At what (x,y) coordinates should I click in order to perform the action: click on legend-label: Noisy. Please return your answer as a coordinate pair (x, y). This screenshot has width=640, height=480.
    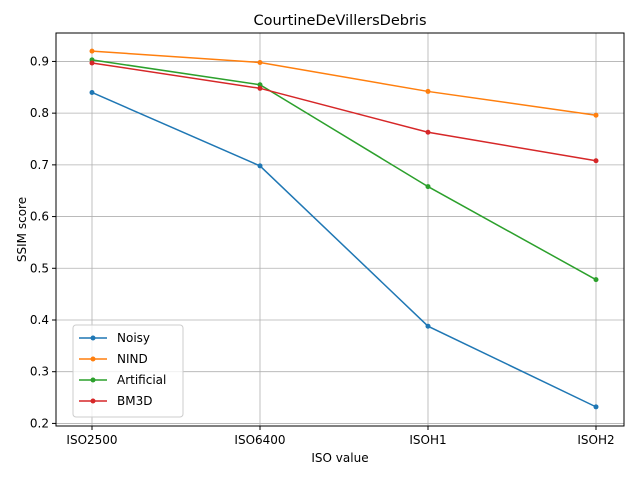
    Looking at the image, I should click on (133, 338).